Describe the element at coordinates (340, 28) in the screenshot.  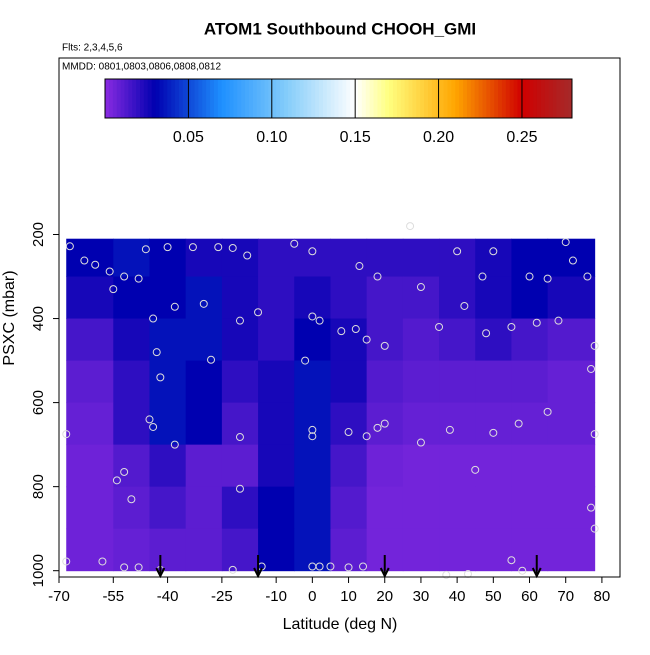
I see `chart-title: ATOM1 Southbound CHOOH_GMI` at that location.